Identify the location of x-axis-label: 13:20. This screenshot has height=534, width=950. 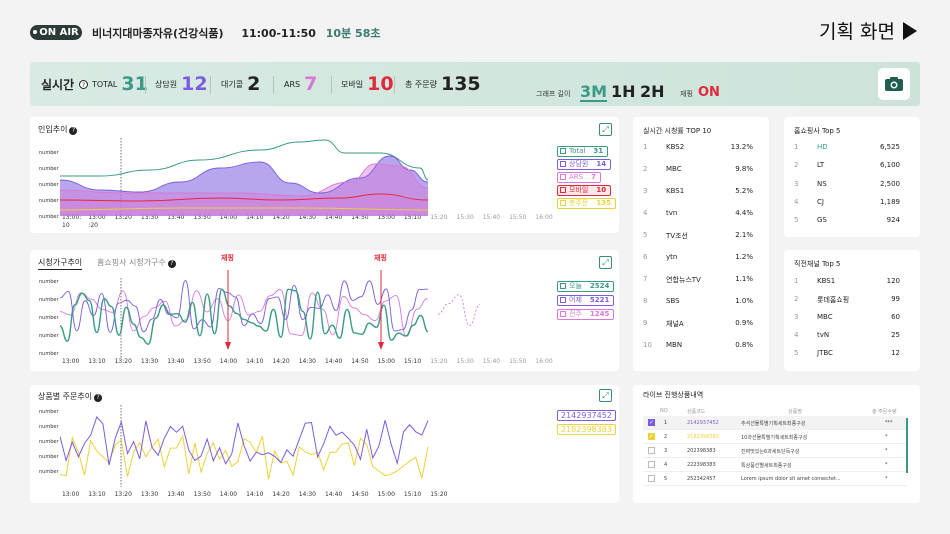
(123, 494).